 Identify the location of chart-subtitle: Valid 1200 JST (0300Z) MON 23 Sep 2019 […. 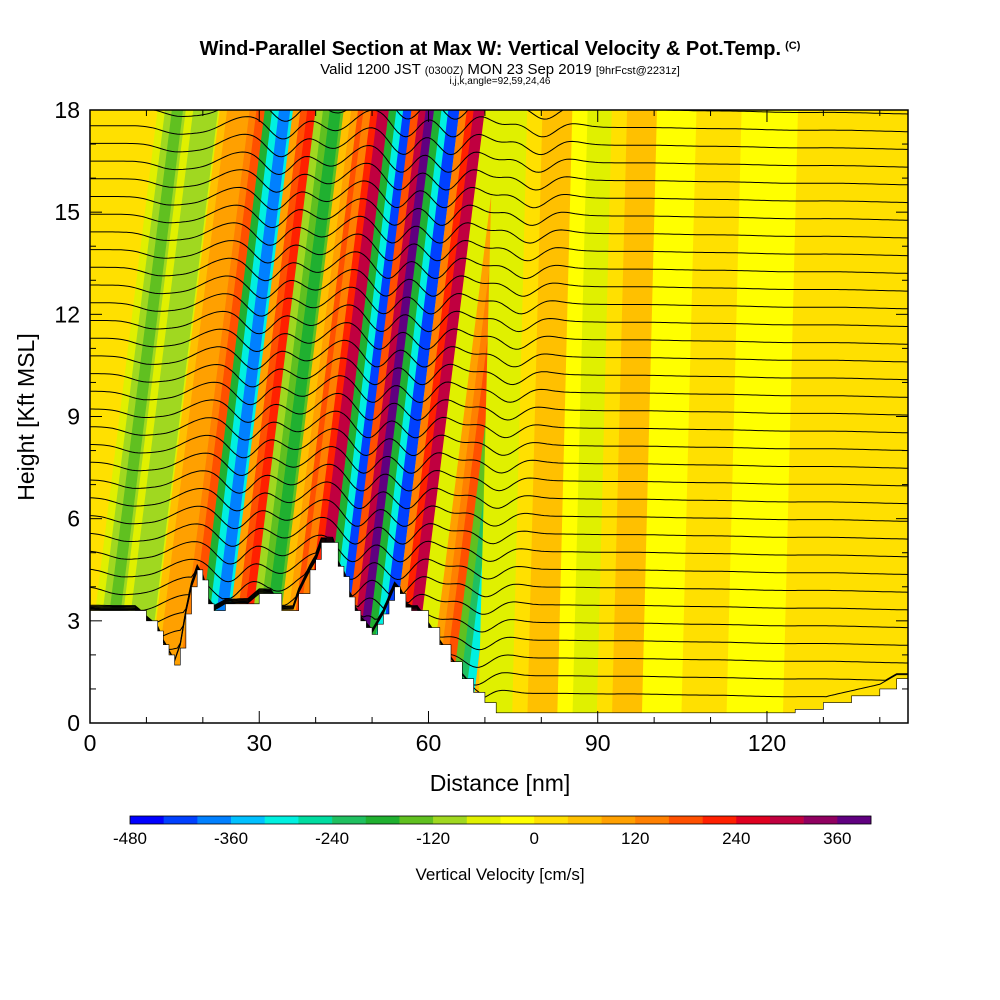
(500, 69).